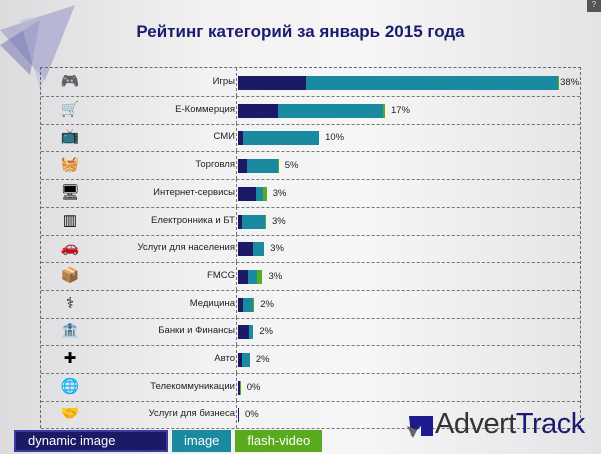  I want to click on auto-cross-icon: ✚, so click(70, 358).